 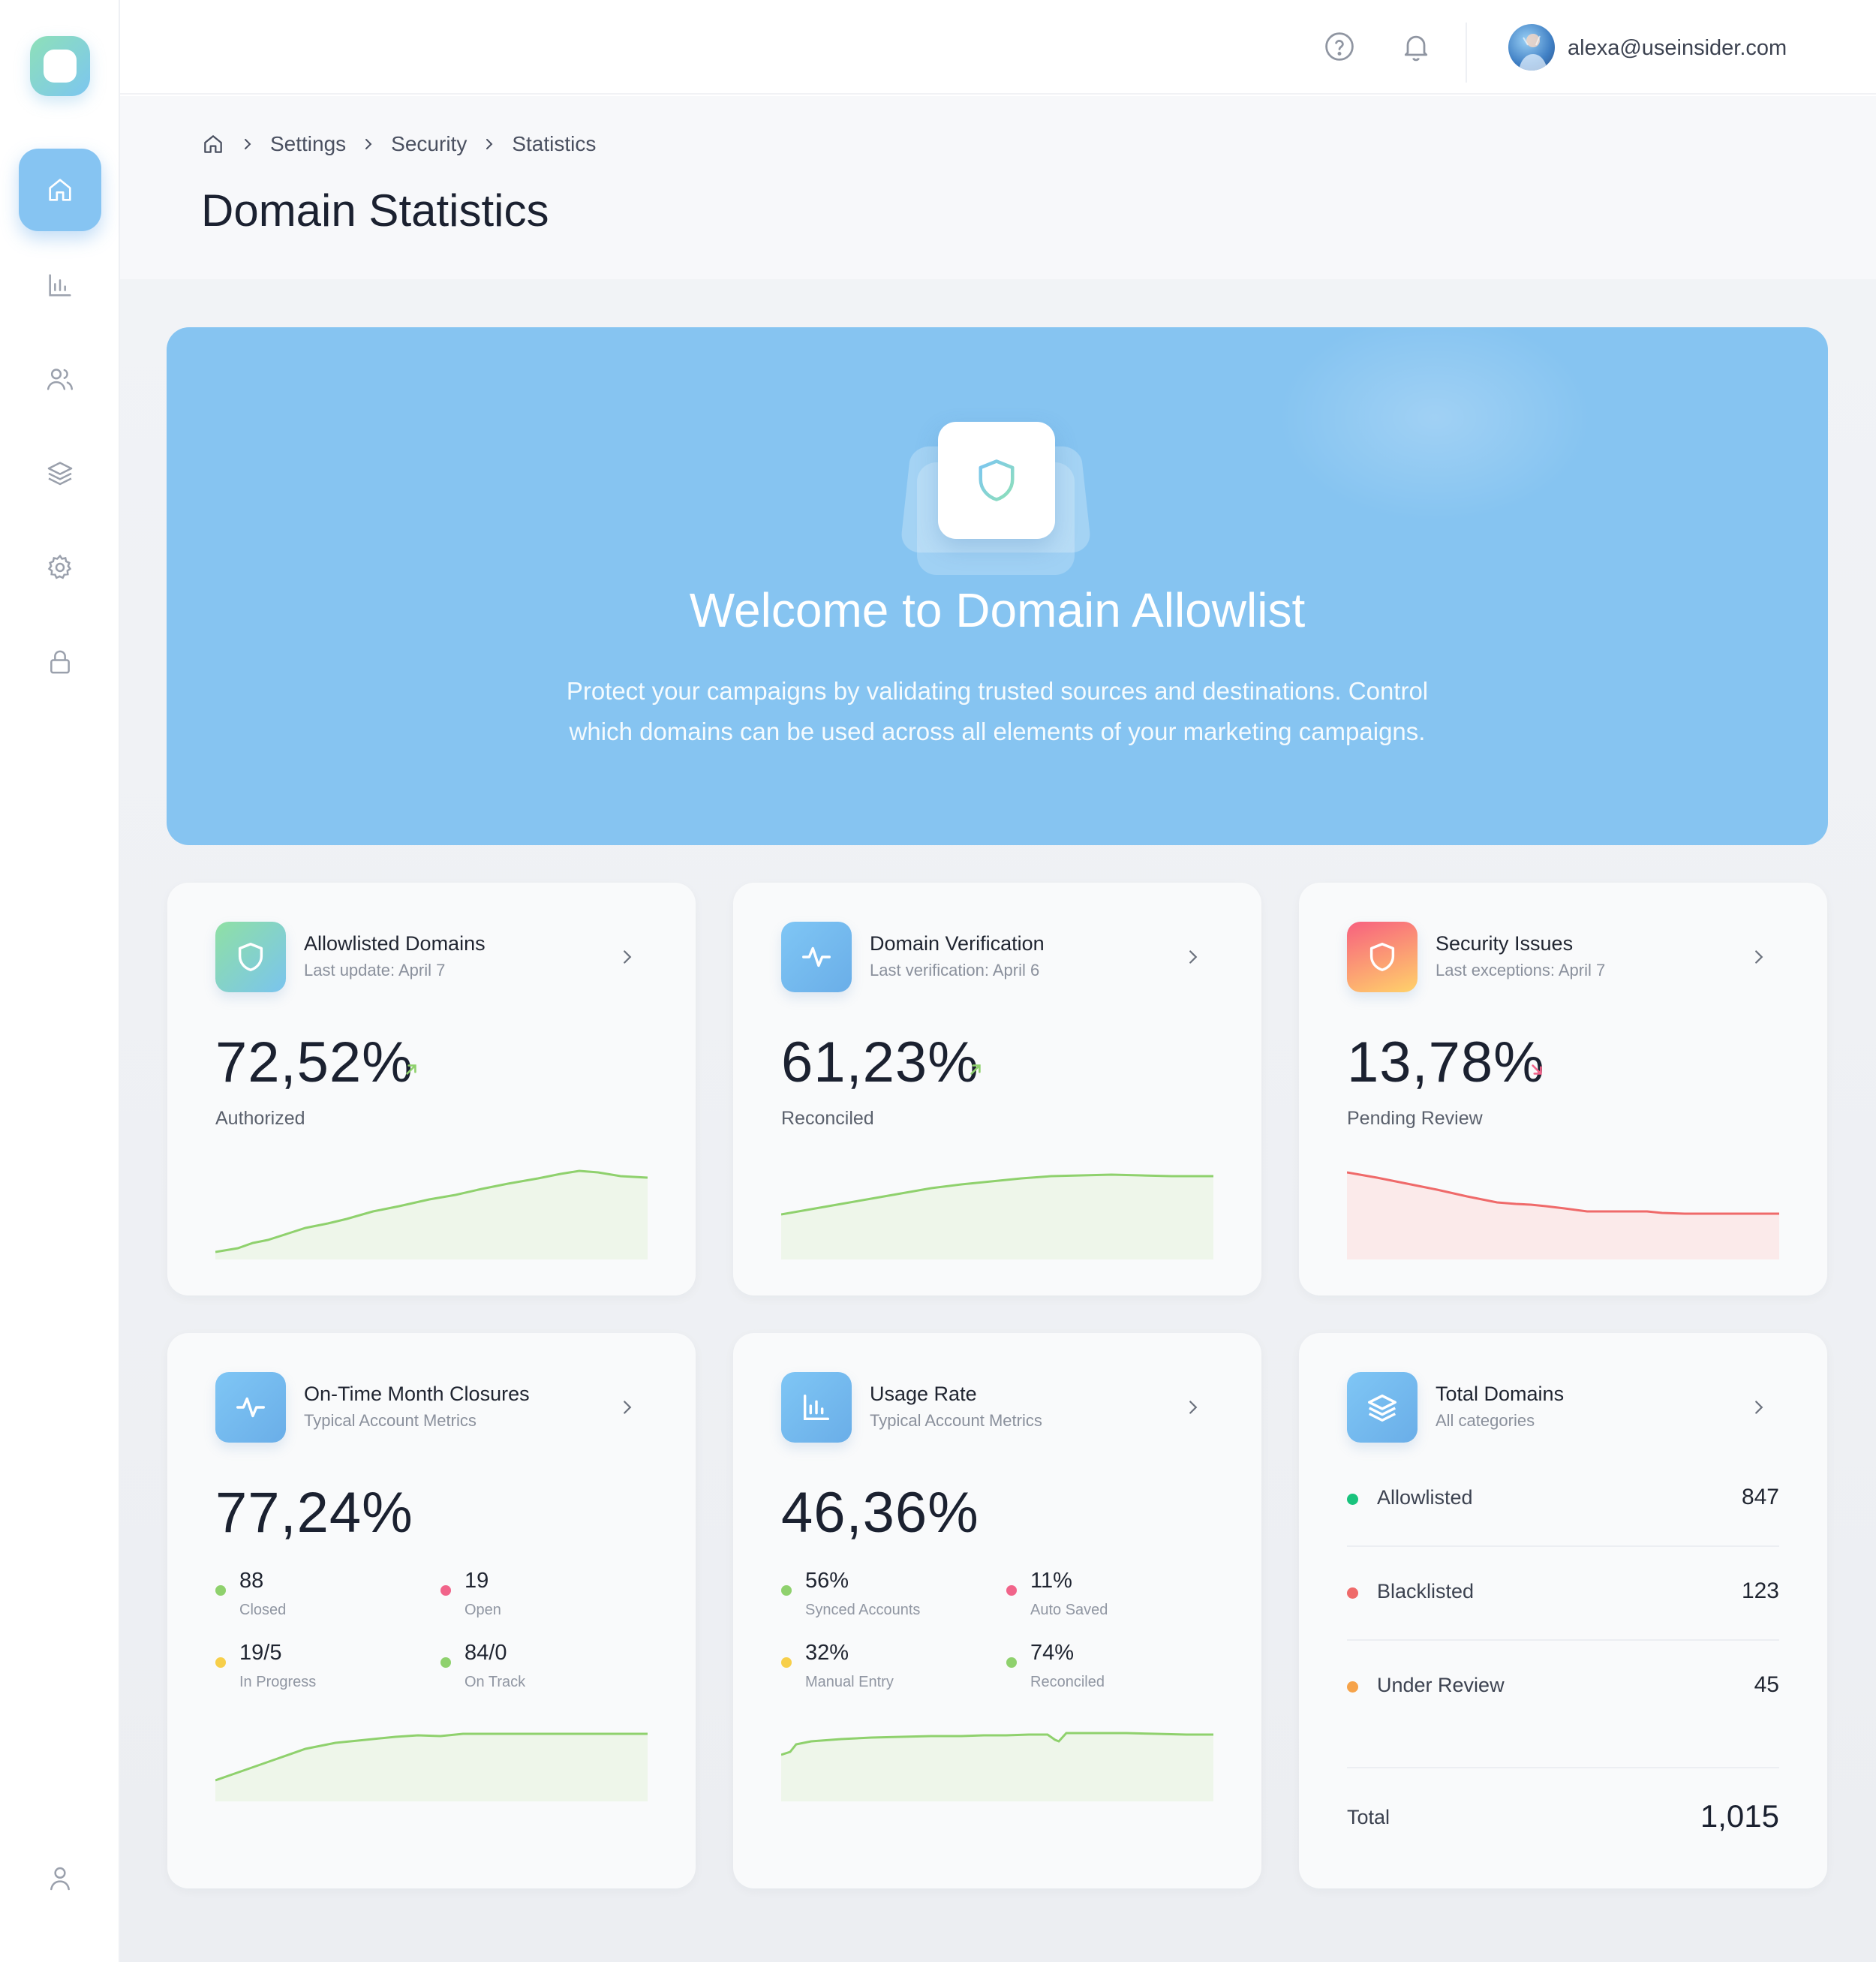 I want to click on breadcrumb: Settings Security Statistics, so click(x=398, y=144).